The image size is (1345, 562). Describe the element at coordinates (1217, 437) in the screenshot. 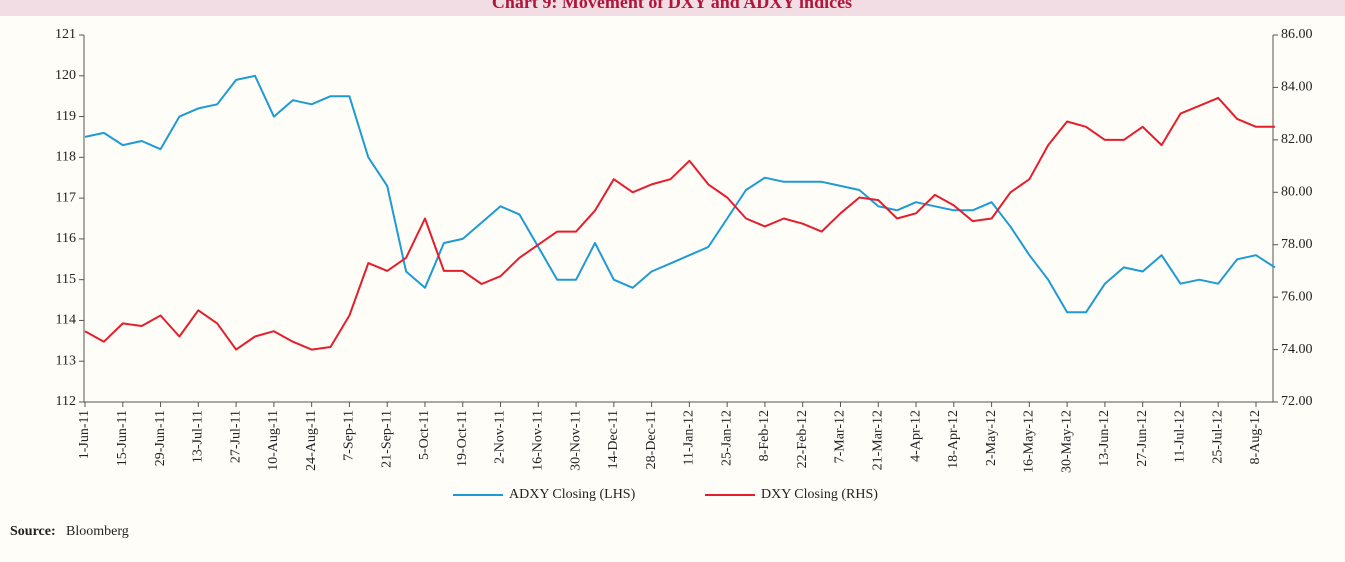

I see `x-tick-label: 25-Jul-12` at that location.